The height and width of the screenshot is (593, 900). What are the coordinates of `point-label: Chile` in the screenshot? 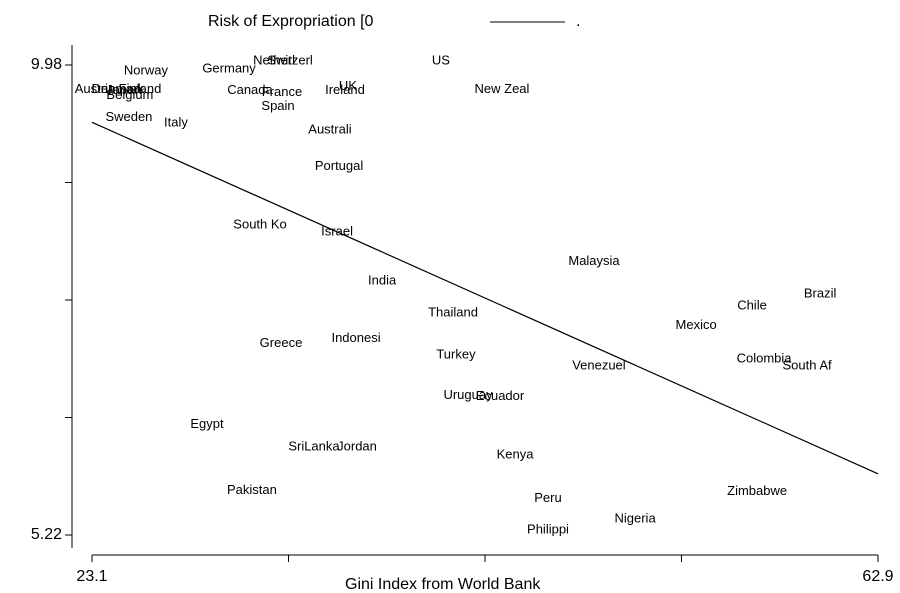 It's located at (752, 304).